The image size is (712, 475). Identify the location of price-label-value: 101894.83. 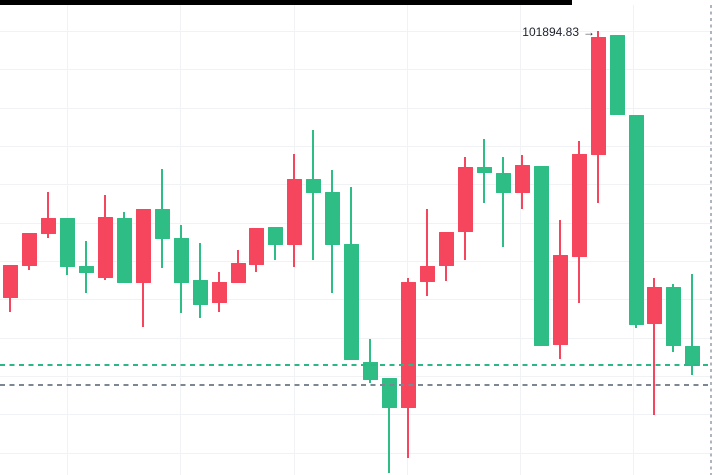
(550, 32).